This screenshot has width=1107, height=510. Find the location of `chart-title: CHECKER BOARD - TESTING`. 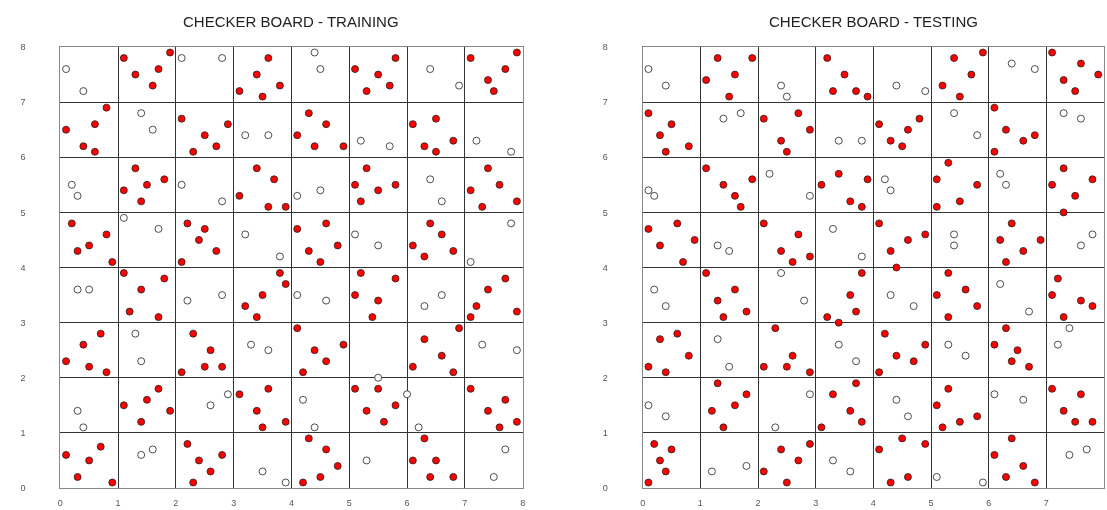

chart-title: CHECKER BOARD - TESTING is located at coordinates (873, 21).